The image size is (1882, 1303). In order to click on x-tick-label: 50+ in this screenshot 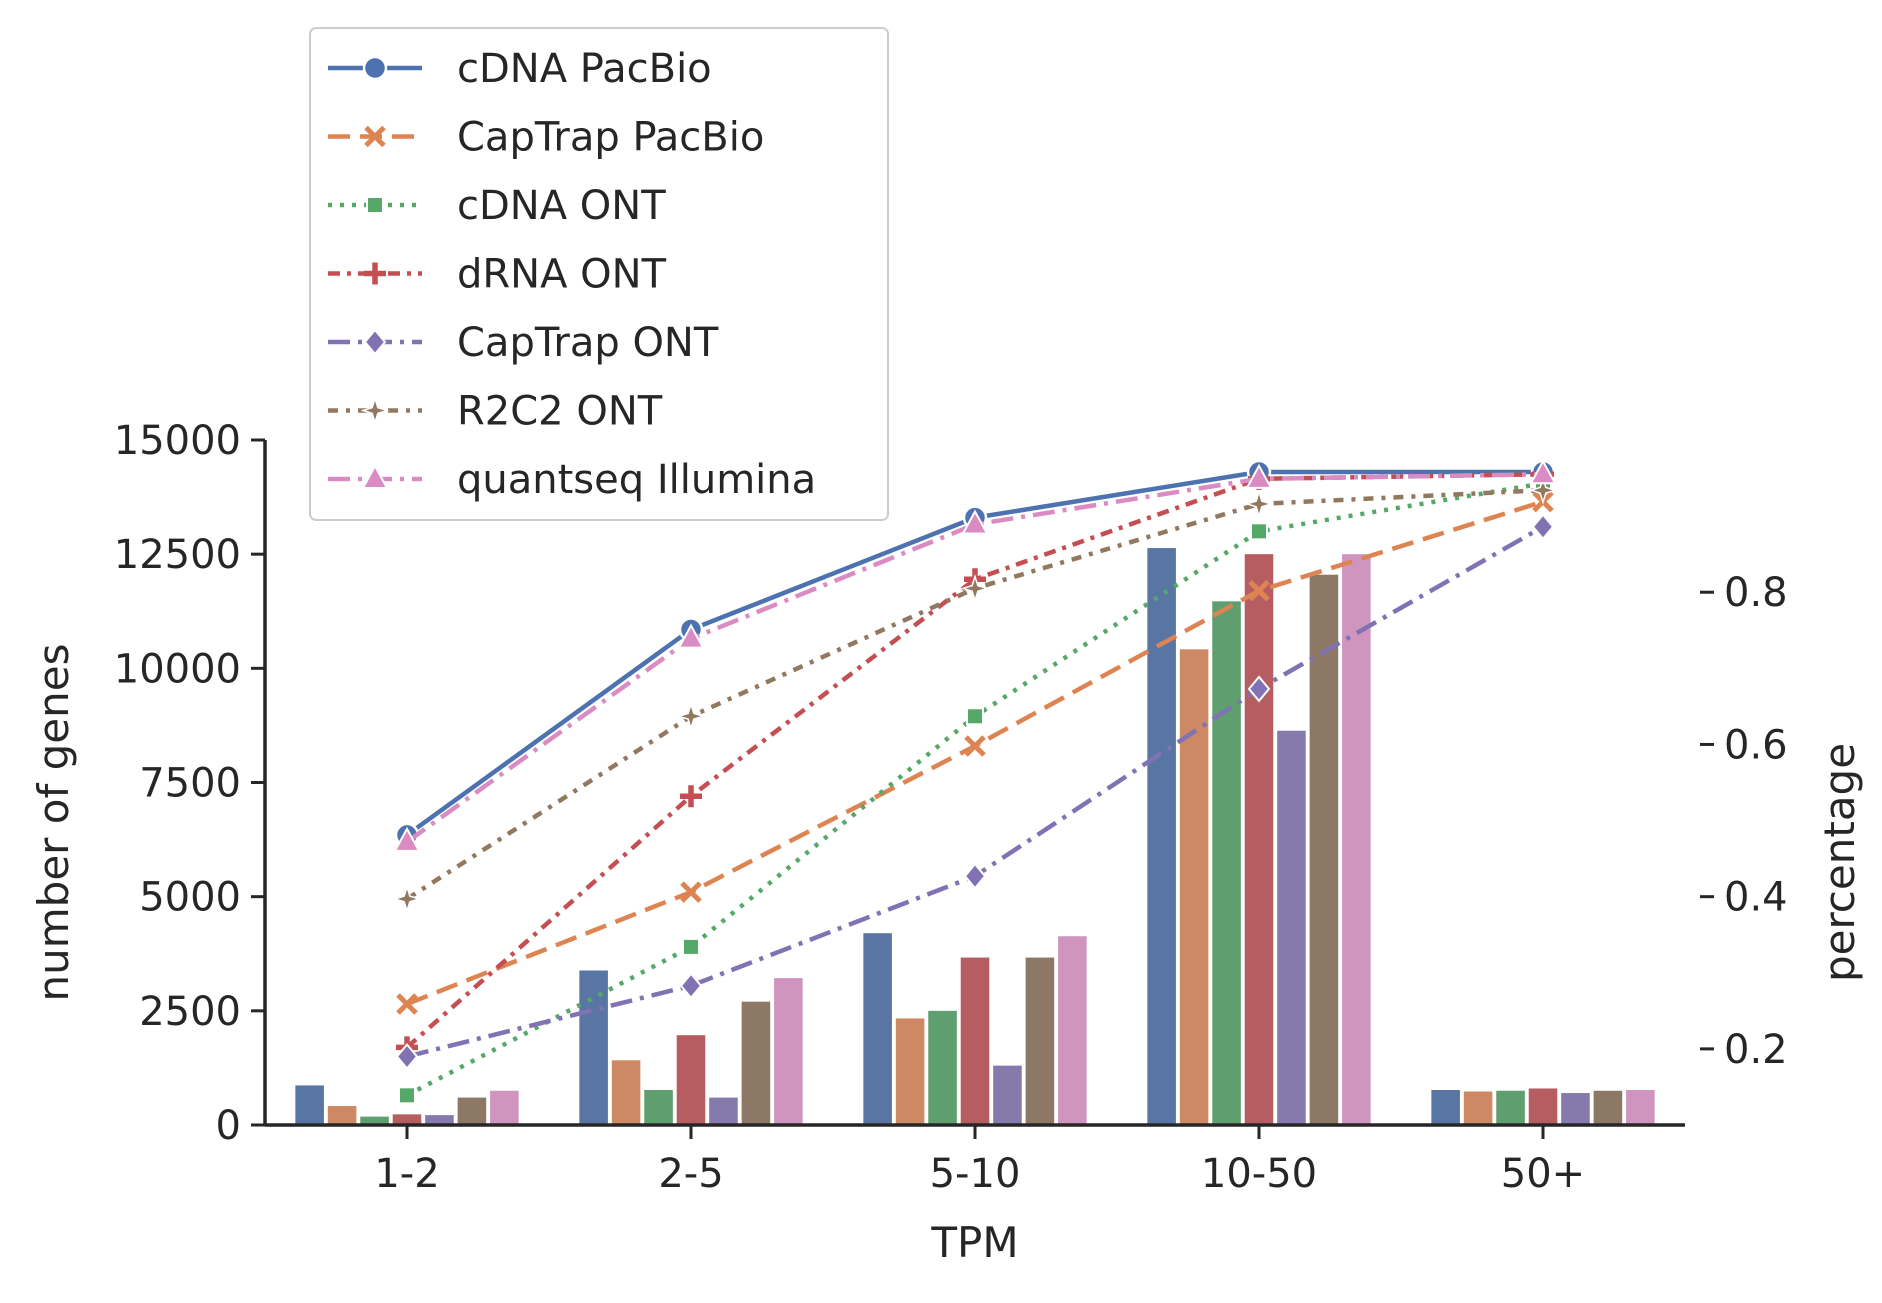, I will do `click(1543, 1174)`.